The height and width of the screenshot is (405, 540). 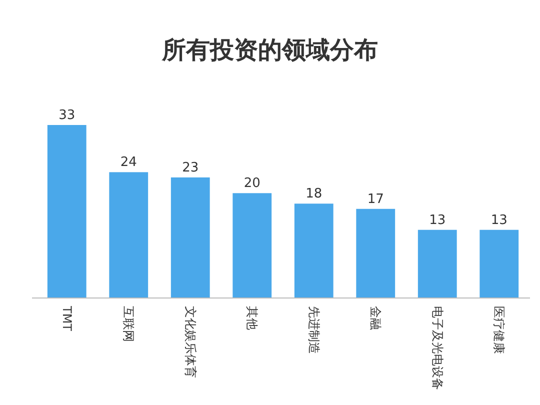 I want to click on x-tick-label: 其他, so click(x=252, y=318).